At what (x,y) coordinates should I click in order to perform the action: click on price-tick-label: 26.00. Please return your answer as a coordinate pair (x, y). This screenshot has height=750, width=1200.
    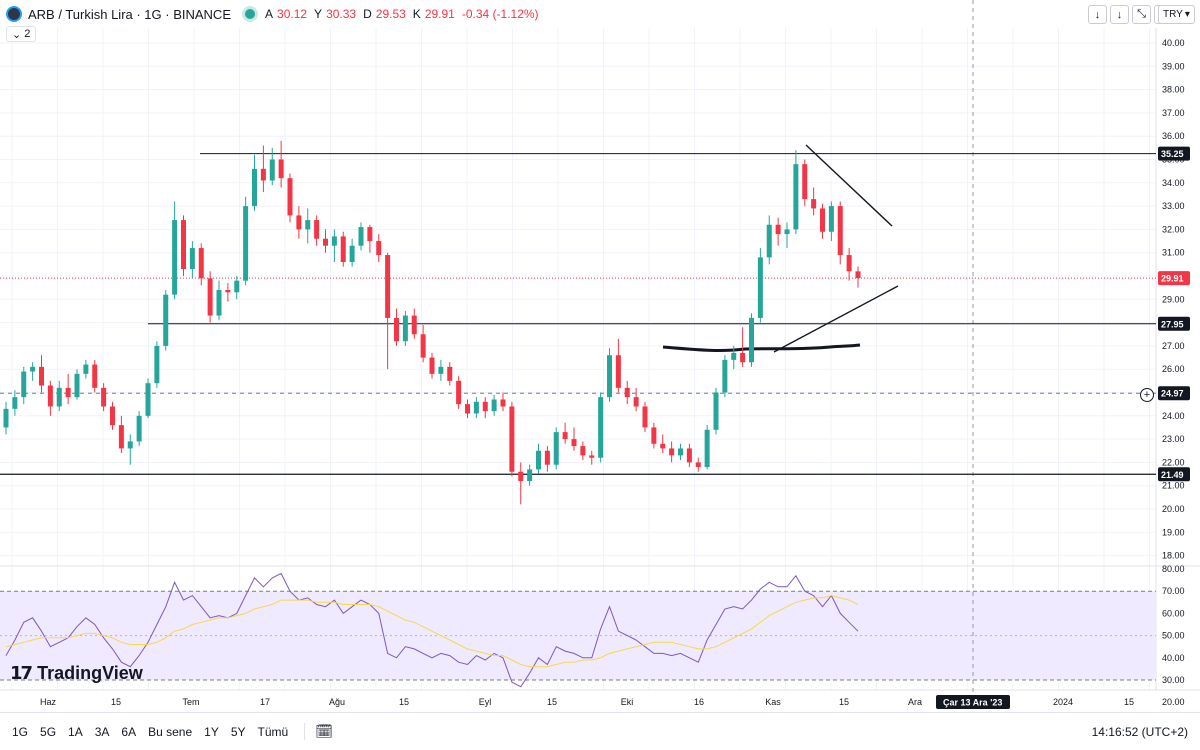
    Looking at the image, I should click on (1173, 369).